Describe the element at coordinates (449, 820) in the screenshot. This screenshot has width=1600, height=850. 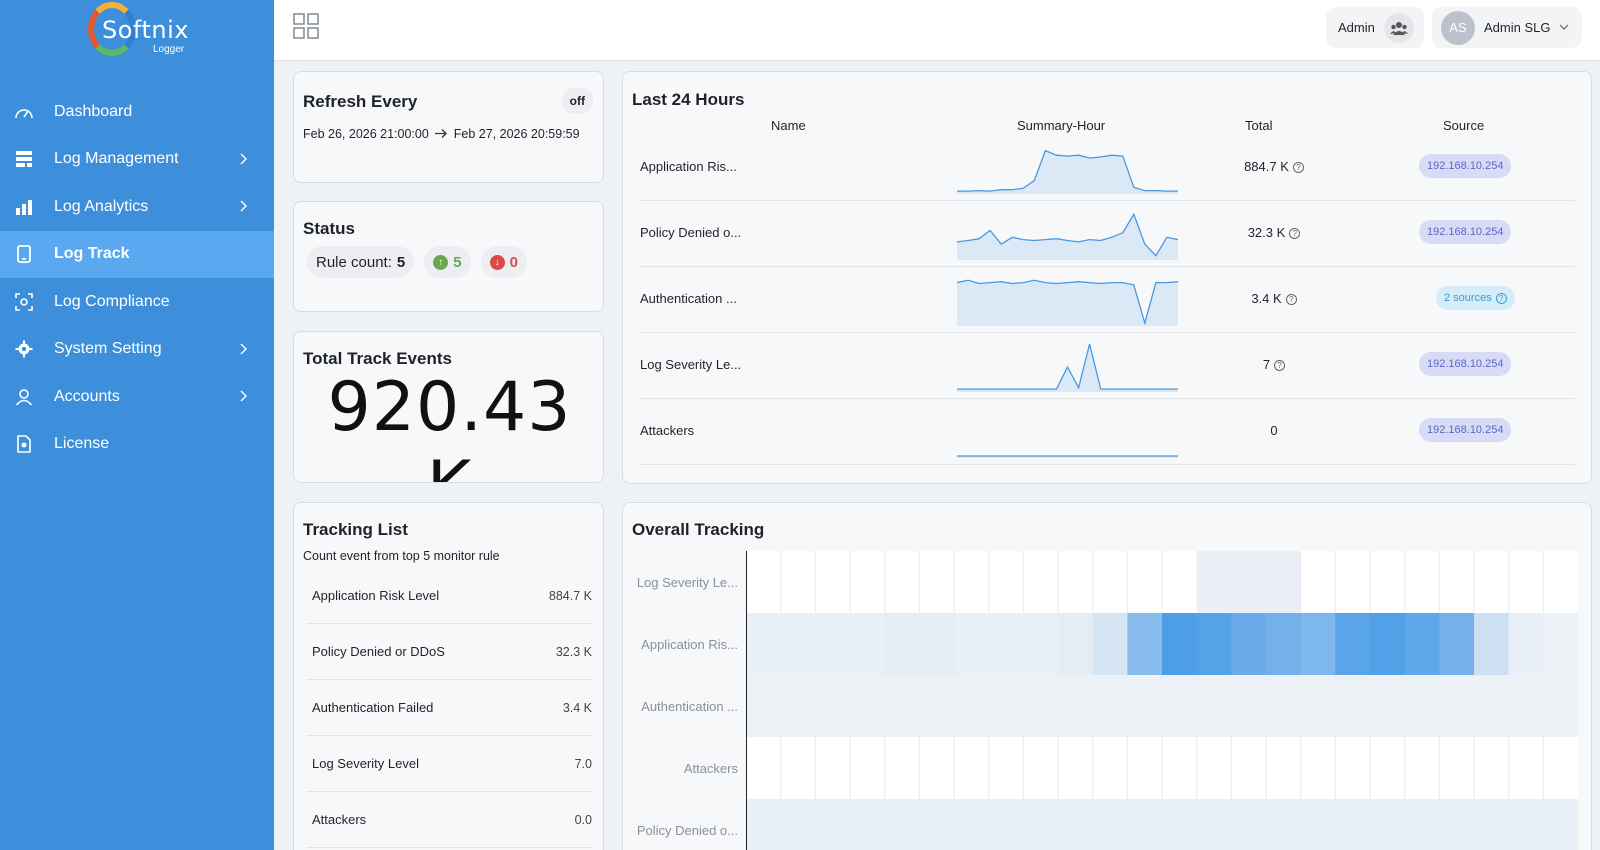
I see `list-item: Attackers 0.0` at that location.